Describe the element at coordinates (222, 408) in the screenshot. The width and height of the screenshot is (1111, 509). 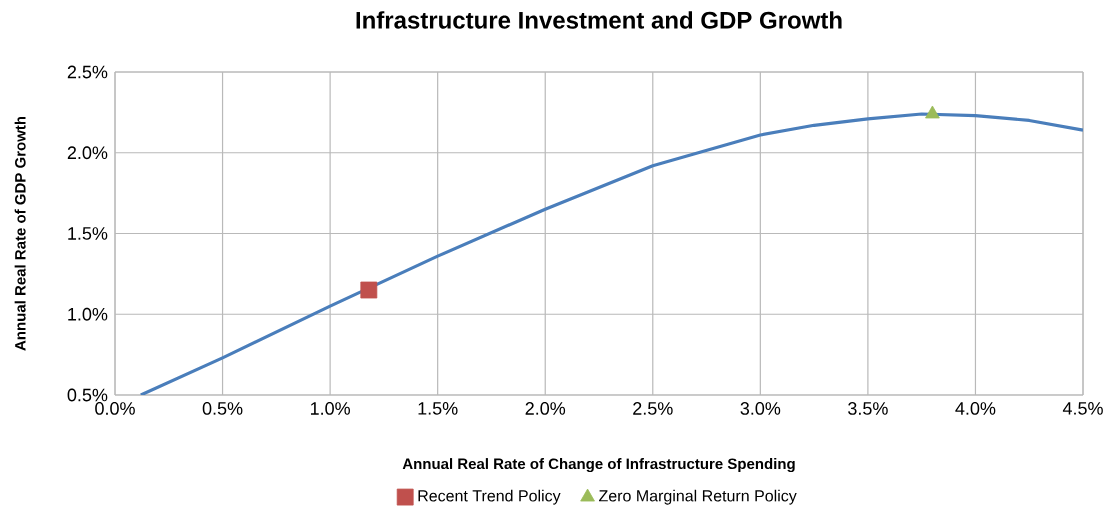
I see `x-tick-label: 0.5%` at that location.